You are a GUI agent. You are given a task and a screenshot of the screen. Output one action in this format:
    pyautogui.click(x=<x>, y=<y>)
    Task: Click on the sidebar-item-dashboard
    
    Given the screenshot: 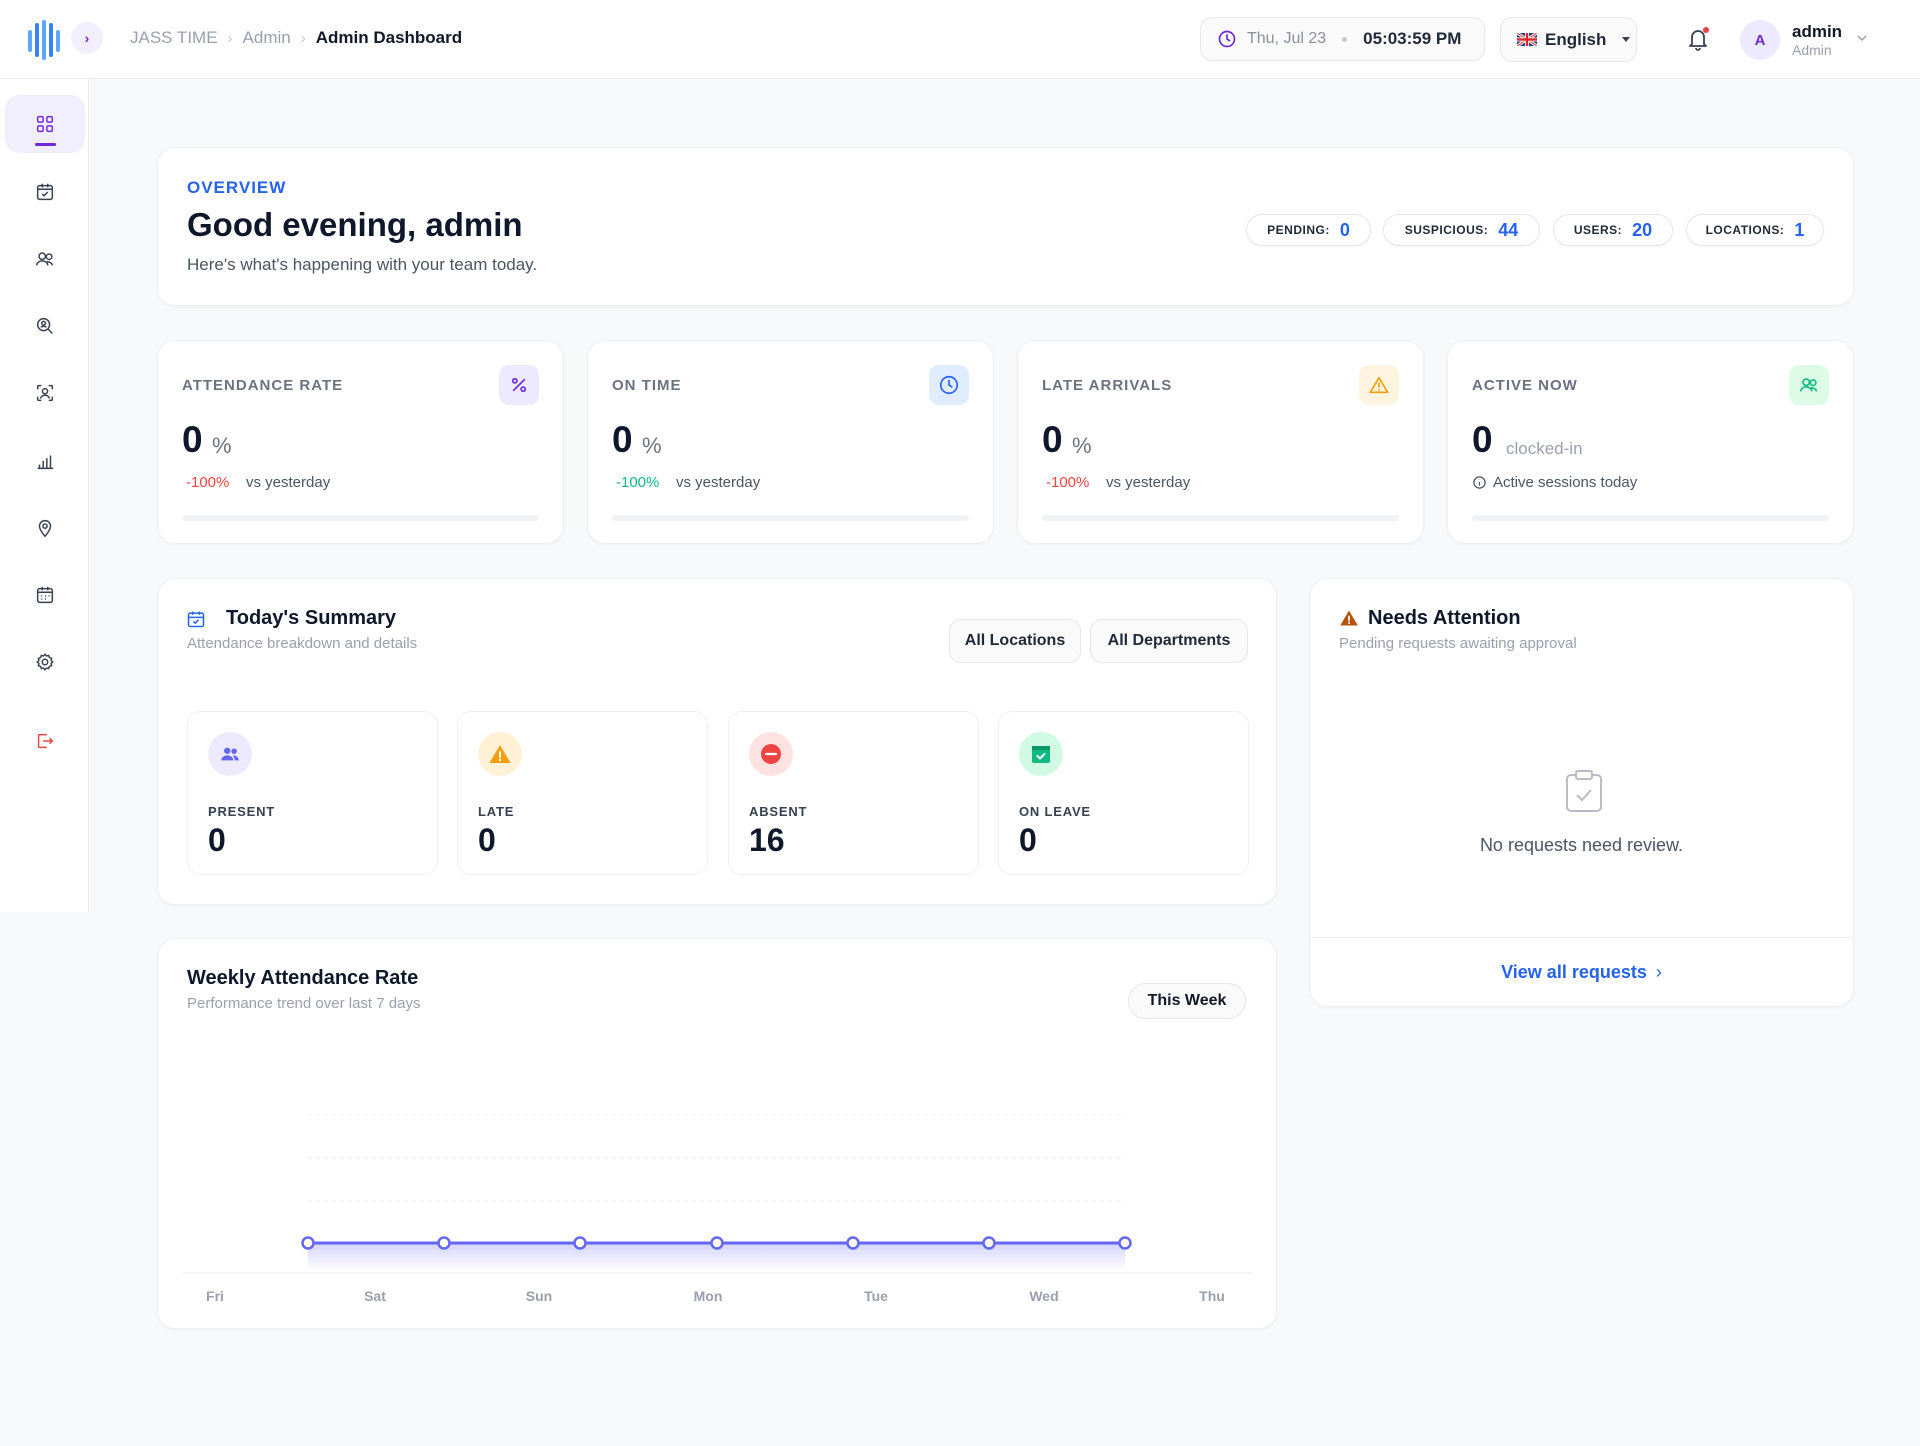 What is the action you would take?
    pyautogui.click(x=45, y=124)
    